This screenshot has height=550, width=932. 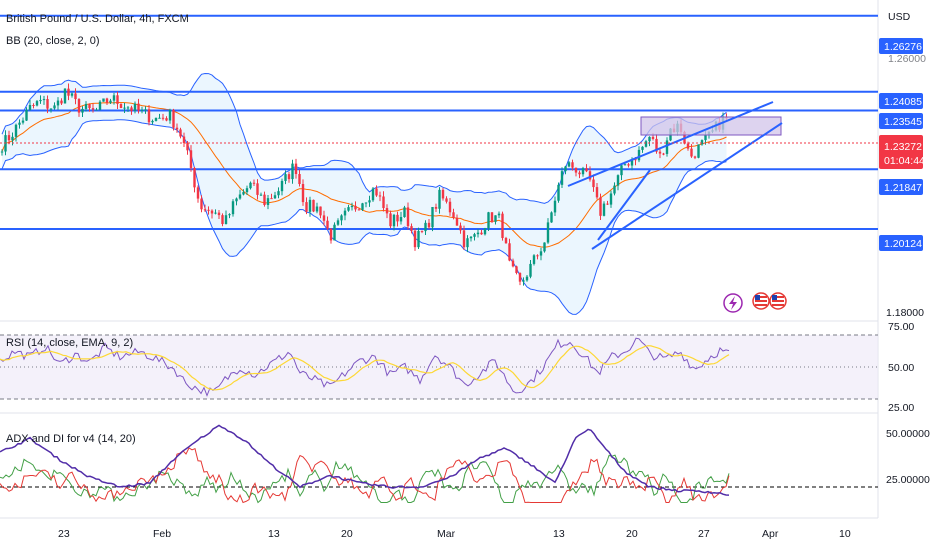 I want to click on chart-title: British Pound / U.S. Dollar, 4h, FXCM, so click(x=97, y=19).